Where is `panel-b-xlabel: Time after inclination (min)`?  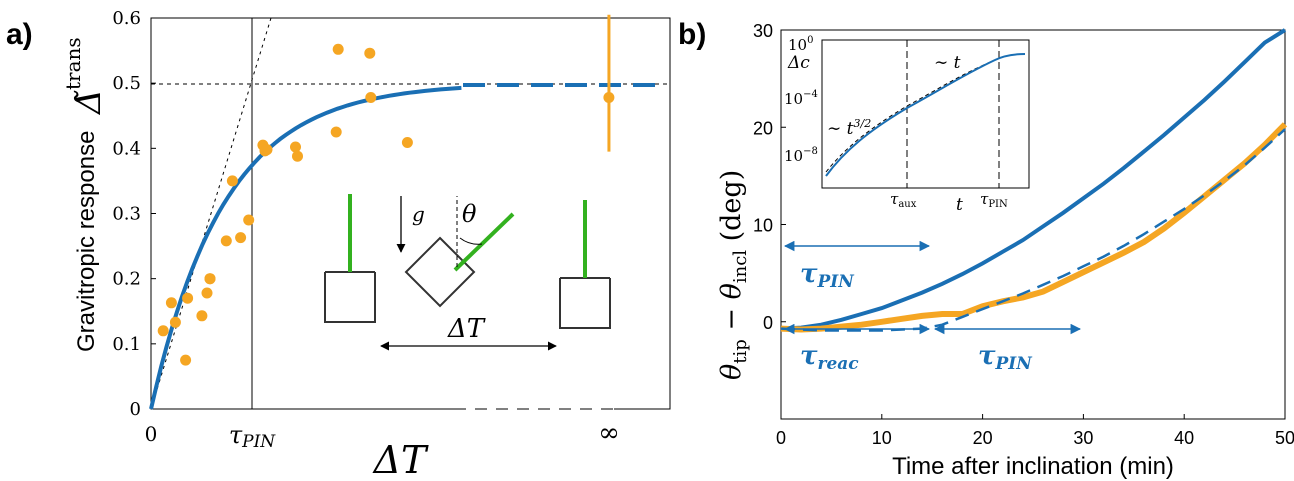 panel-b-xlabel: Time after inclination (min) is located at coordinates (1033, 466).